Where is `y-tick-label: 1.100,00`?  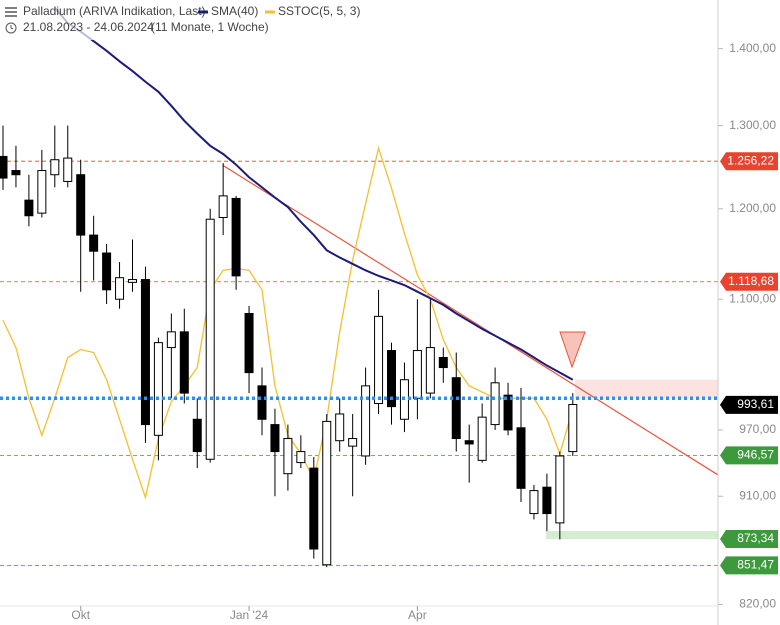
y-tick-label: 1.100,00 is located at coordinates (752, 298).